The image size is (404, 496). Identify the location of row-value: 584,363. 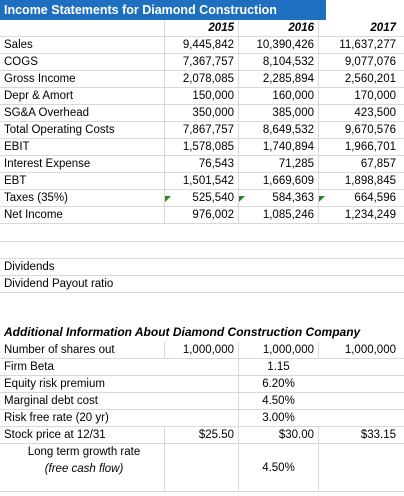
(278, 198).